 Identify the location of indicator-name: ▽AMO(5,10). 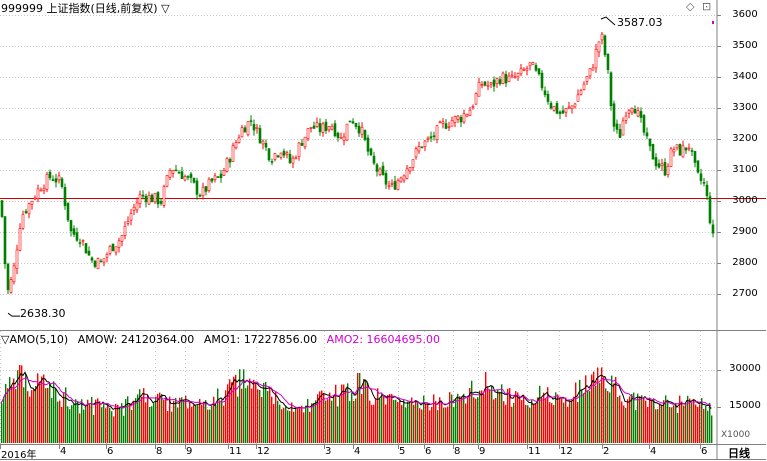
(35, 339).